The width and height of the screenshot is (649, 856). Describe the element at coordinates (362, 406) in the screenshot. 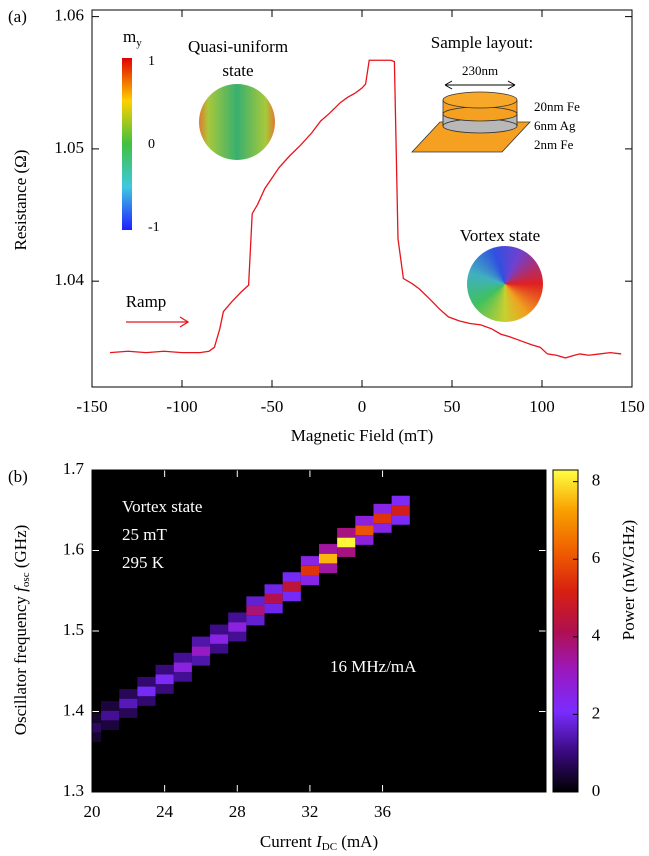

I see `x-tick-label: 0` at that location.